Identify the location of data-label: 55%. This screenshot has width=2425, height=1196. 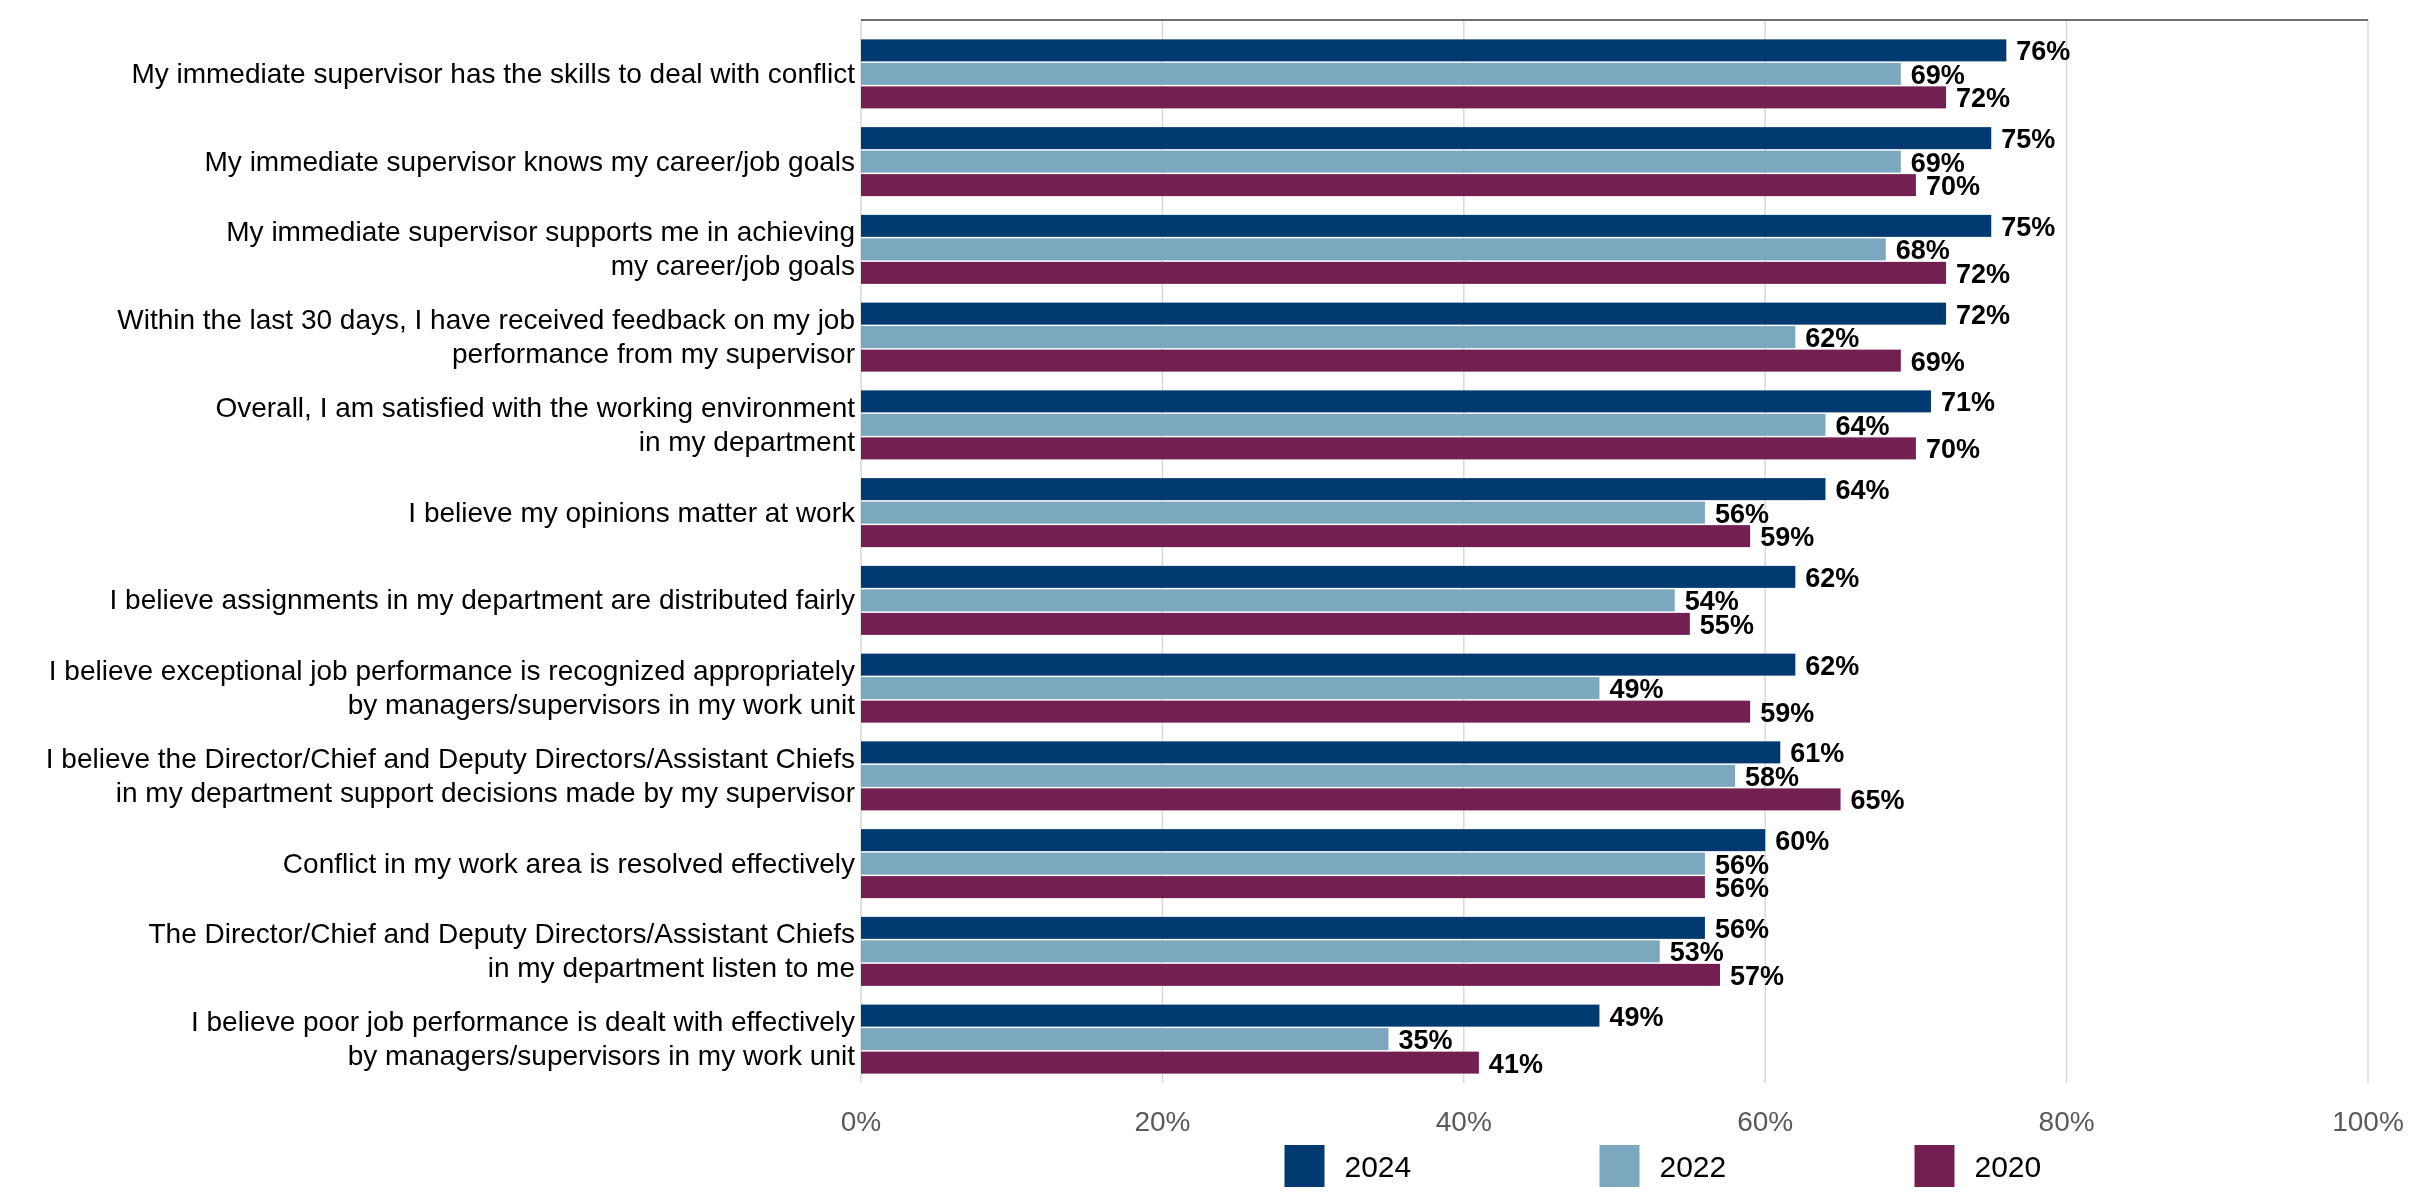
(1726, 624).